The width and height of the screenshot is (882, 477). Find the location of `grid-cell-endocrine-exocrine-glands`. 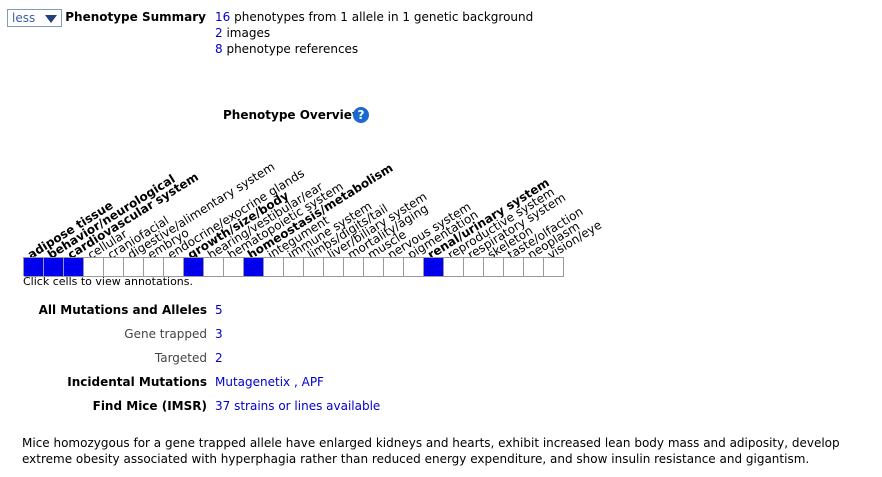

grid-cell-endocrine-exocrine-glands is located at coordinates (174, 267).